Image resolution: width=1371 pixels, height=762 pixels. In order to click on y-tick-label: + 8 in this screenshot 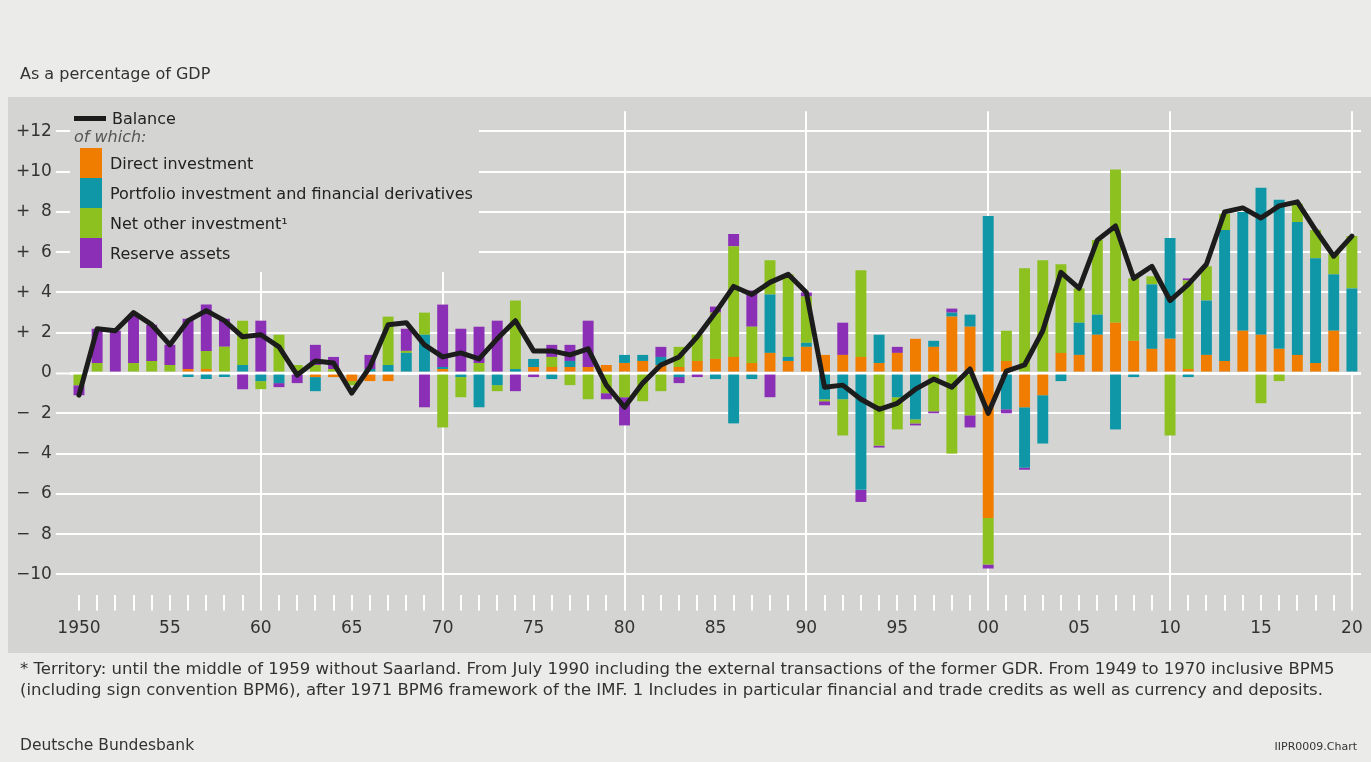, I will do `click(34, 210)`.